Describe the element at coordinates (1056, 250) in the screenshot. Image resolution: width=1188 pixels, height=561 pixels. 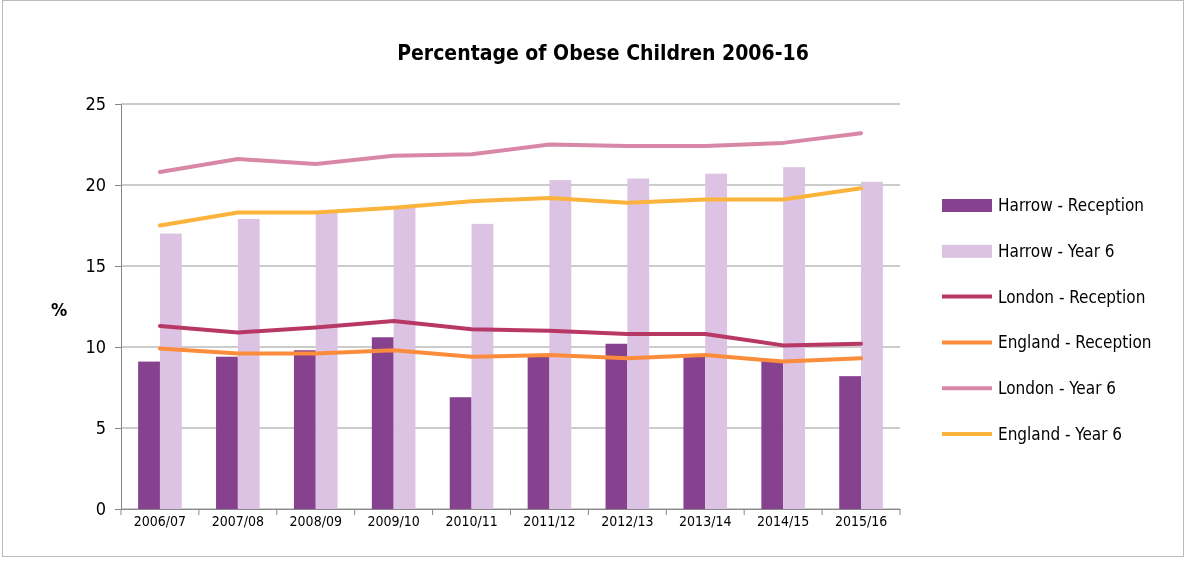
I see `legend-label: Harrow - Year 6` at that location.